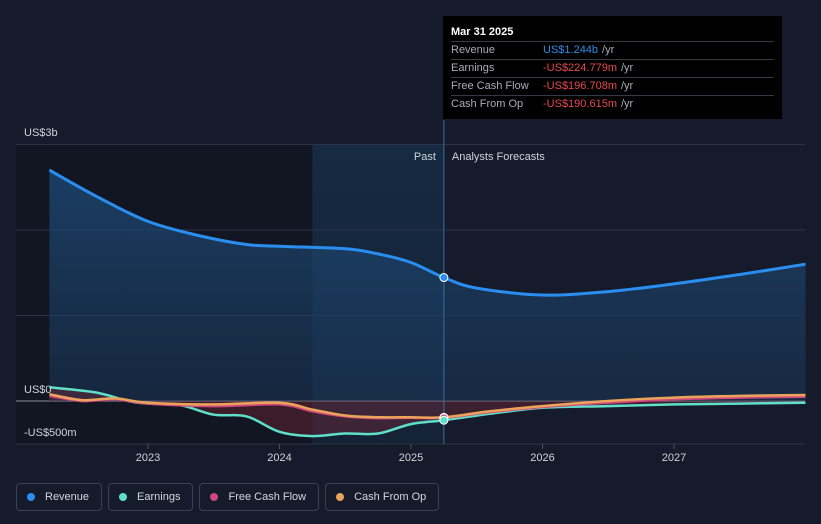  I want to click on tooltip-row-cash-from-op: Cash From Op -US$190.615m /yr, so click(612, 104).